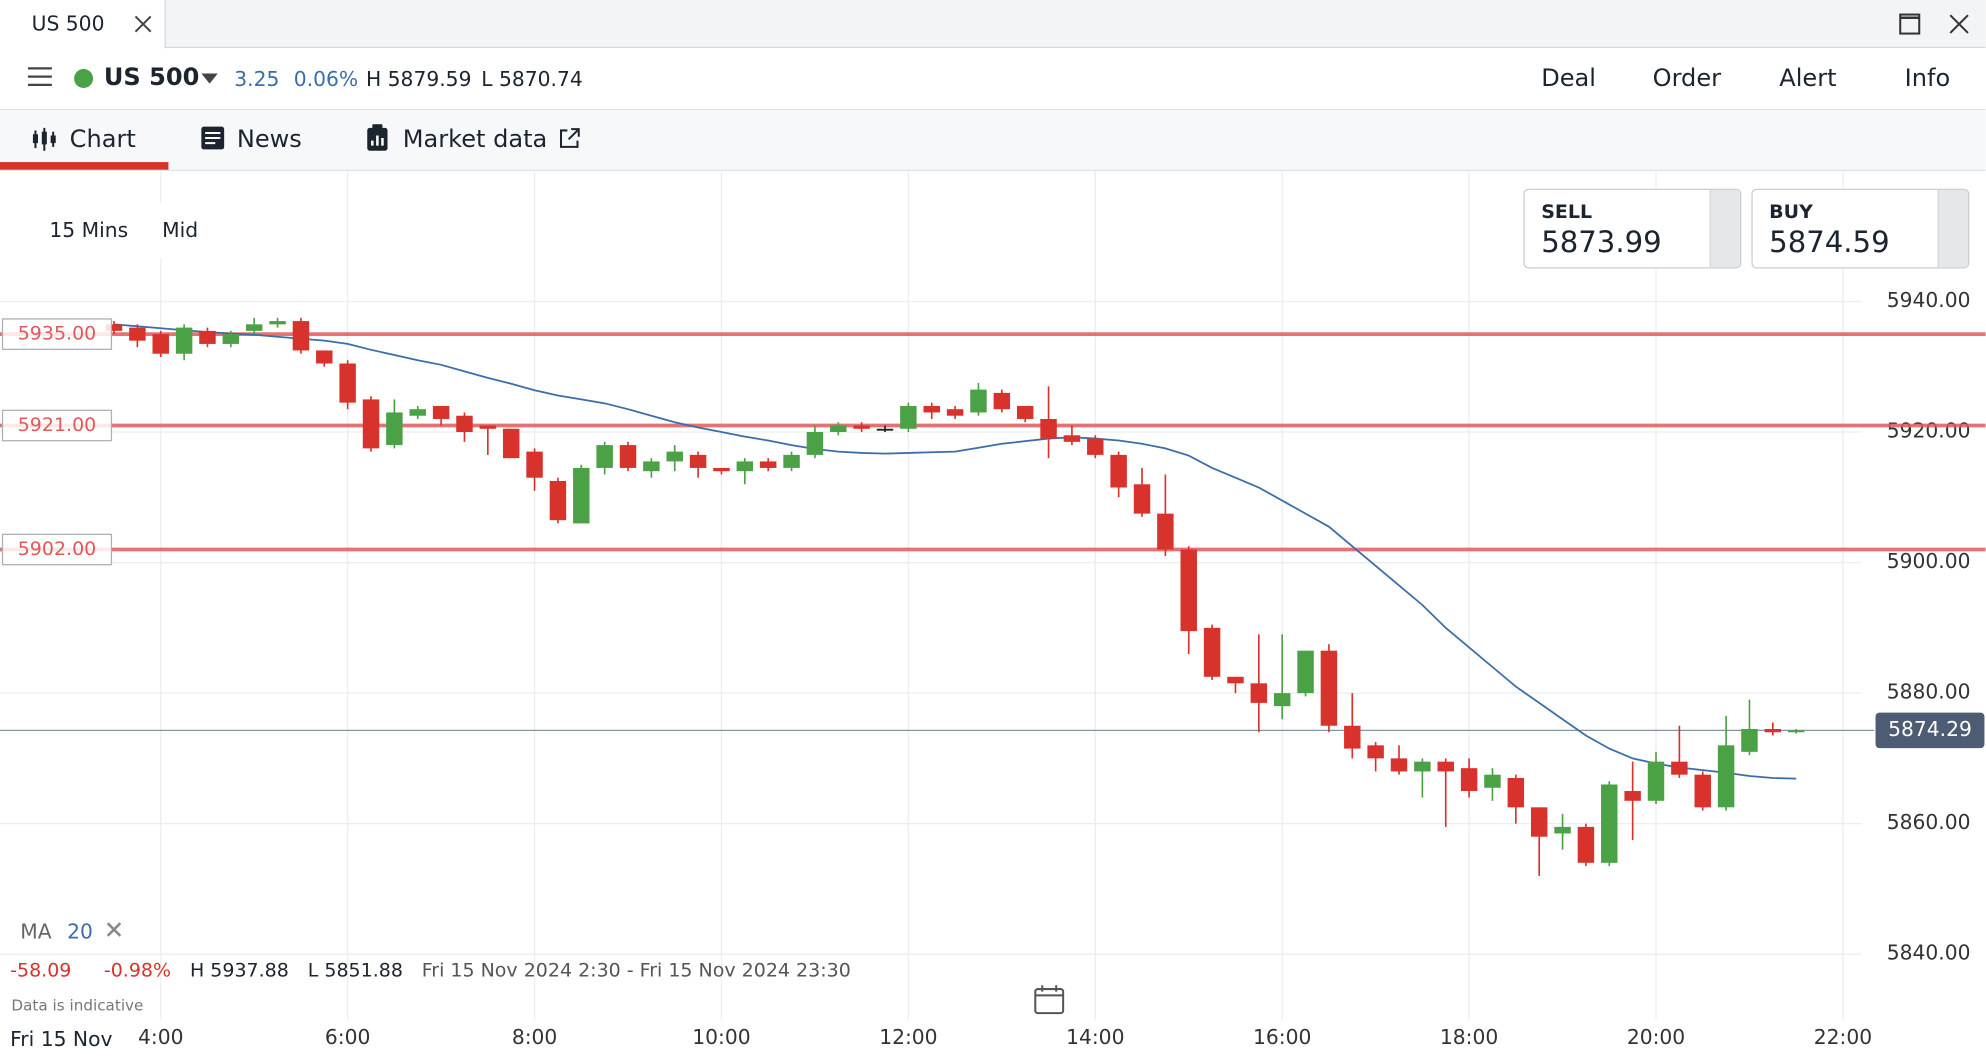 The height and width of the screenshot is (1056, 1986). Describe the element at coordinates (257, 79) in the screenshot. I see `price-change: 3.25` at that location.